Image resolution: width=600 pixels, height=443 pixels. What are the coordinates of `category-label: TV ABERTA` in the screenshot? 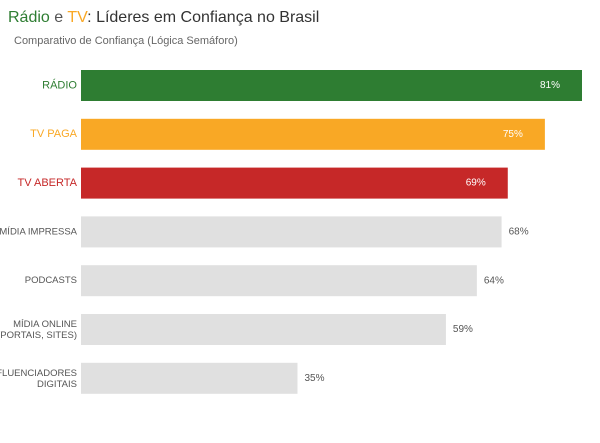 It's located at (47, 183).